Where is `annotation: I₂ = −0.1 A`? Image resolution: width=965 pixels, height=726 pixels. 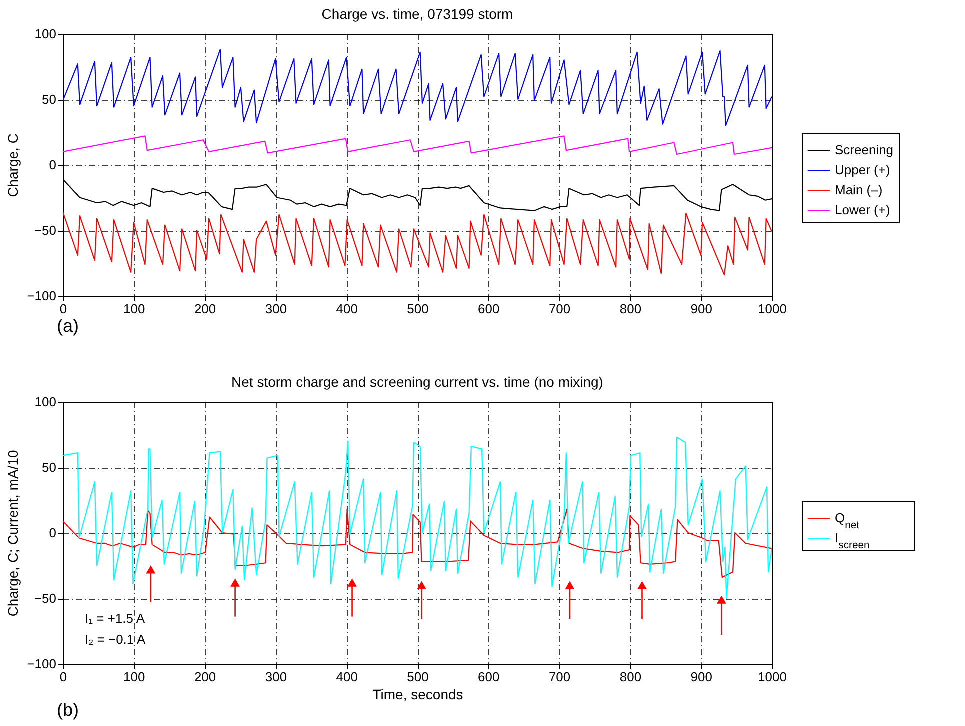
annotation: I₂ = −0.1 A is located at coordinates (115, 639).